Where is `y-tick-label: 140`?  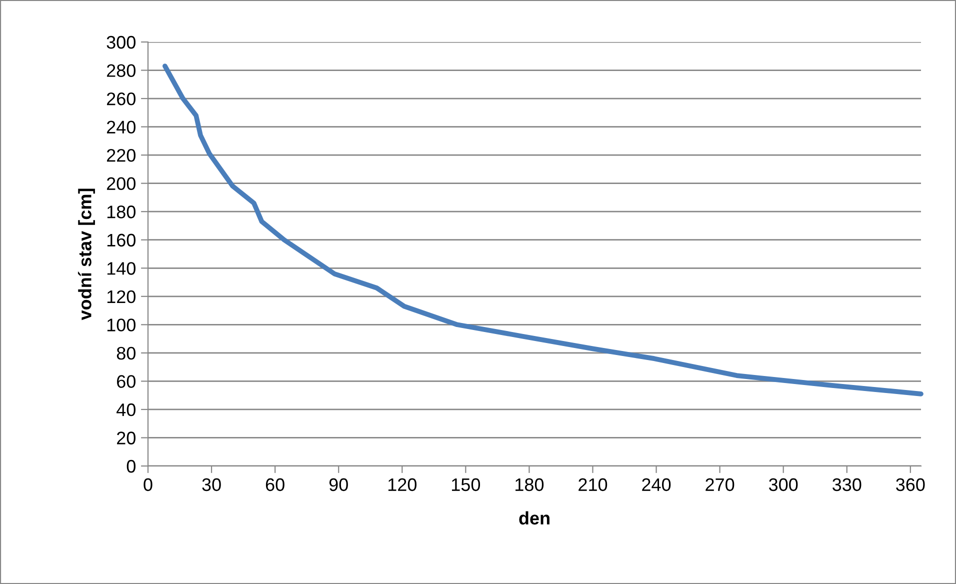
y-tick-label: 140 is located at coordinates (121, 268).